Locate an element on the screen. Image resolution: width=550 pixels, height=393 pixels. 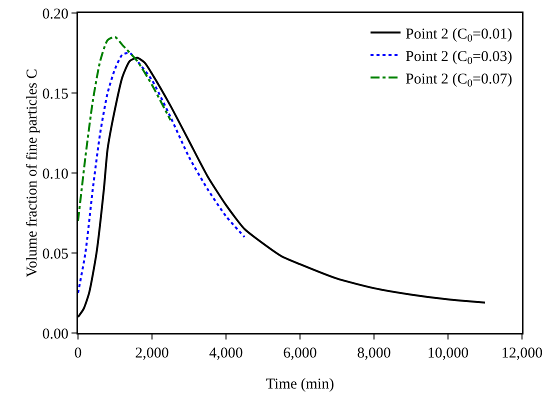
x-tick-label: 4,000 is located at coordinates (226, 354).